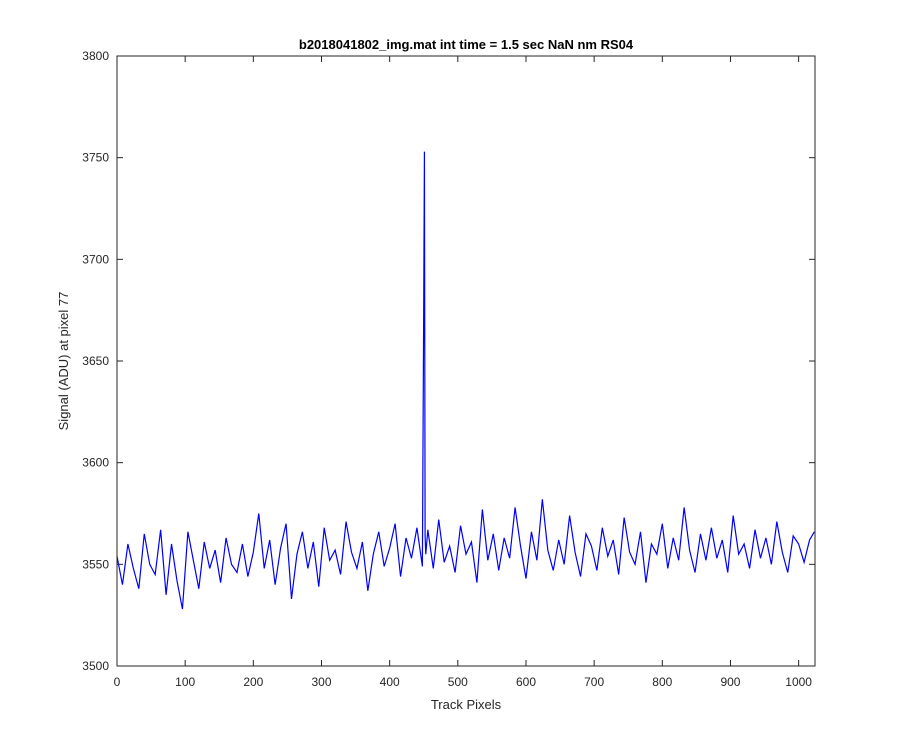  I want to click on y-tick-label: 3500, so click(95, 666).